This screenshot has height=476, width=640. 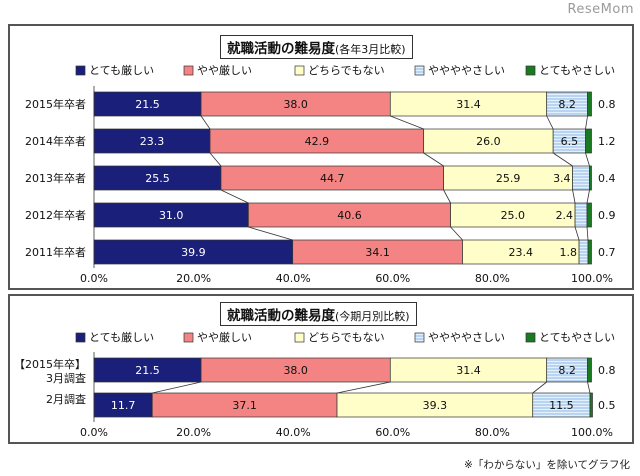 I want to click on x-tick-label: 60.0%, so click(x=392, y=278).